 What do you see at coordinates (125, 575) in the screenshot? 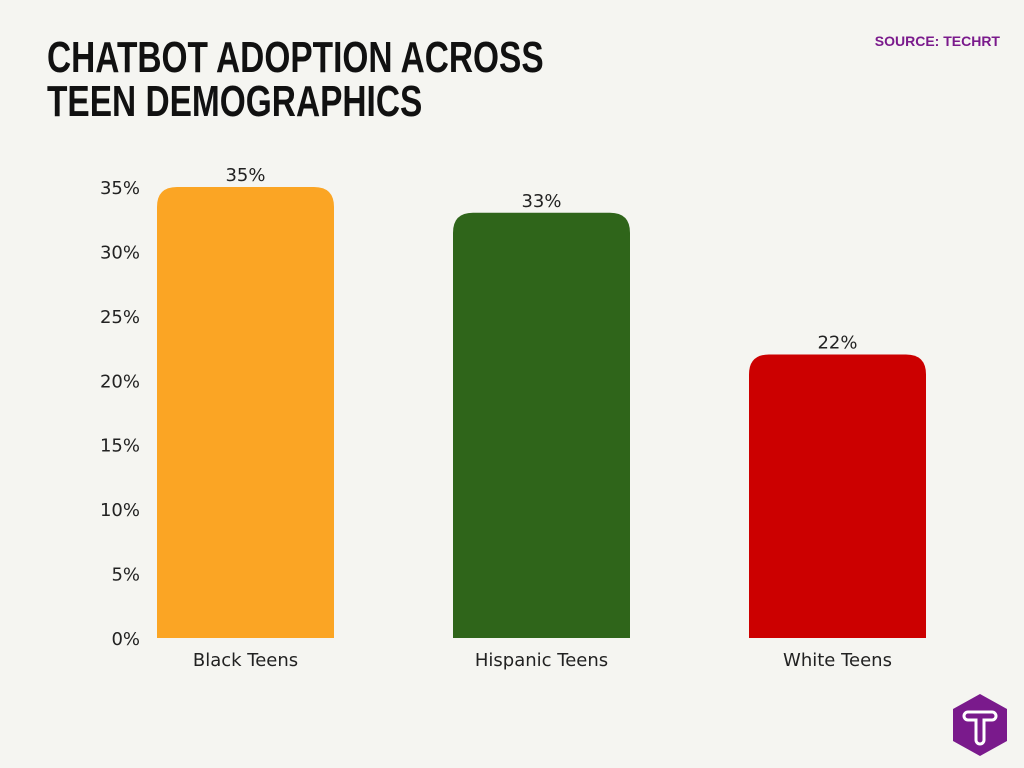
I see `y-tick-label: 5%` at bounding box center [125, 575].